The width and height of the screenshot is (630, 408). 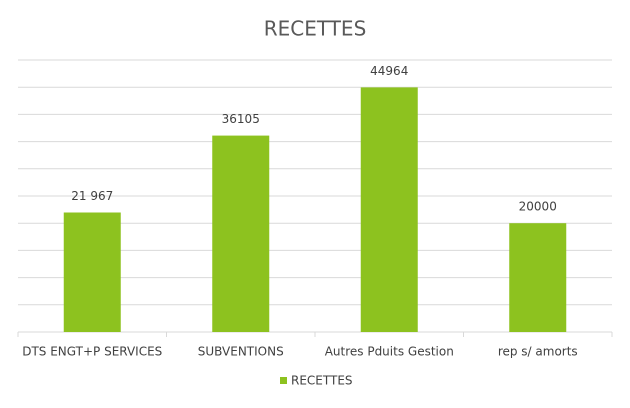 I want to click on x-tick-label: Autres Pduits Gestion, so click(x=389, y=352).